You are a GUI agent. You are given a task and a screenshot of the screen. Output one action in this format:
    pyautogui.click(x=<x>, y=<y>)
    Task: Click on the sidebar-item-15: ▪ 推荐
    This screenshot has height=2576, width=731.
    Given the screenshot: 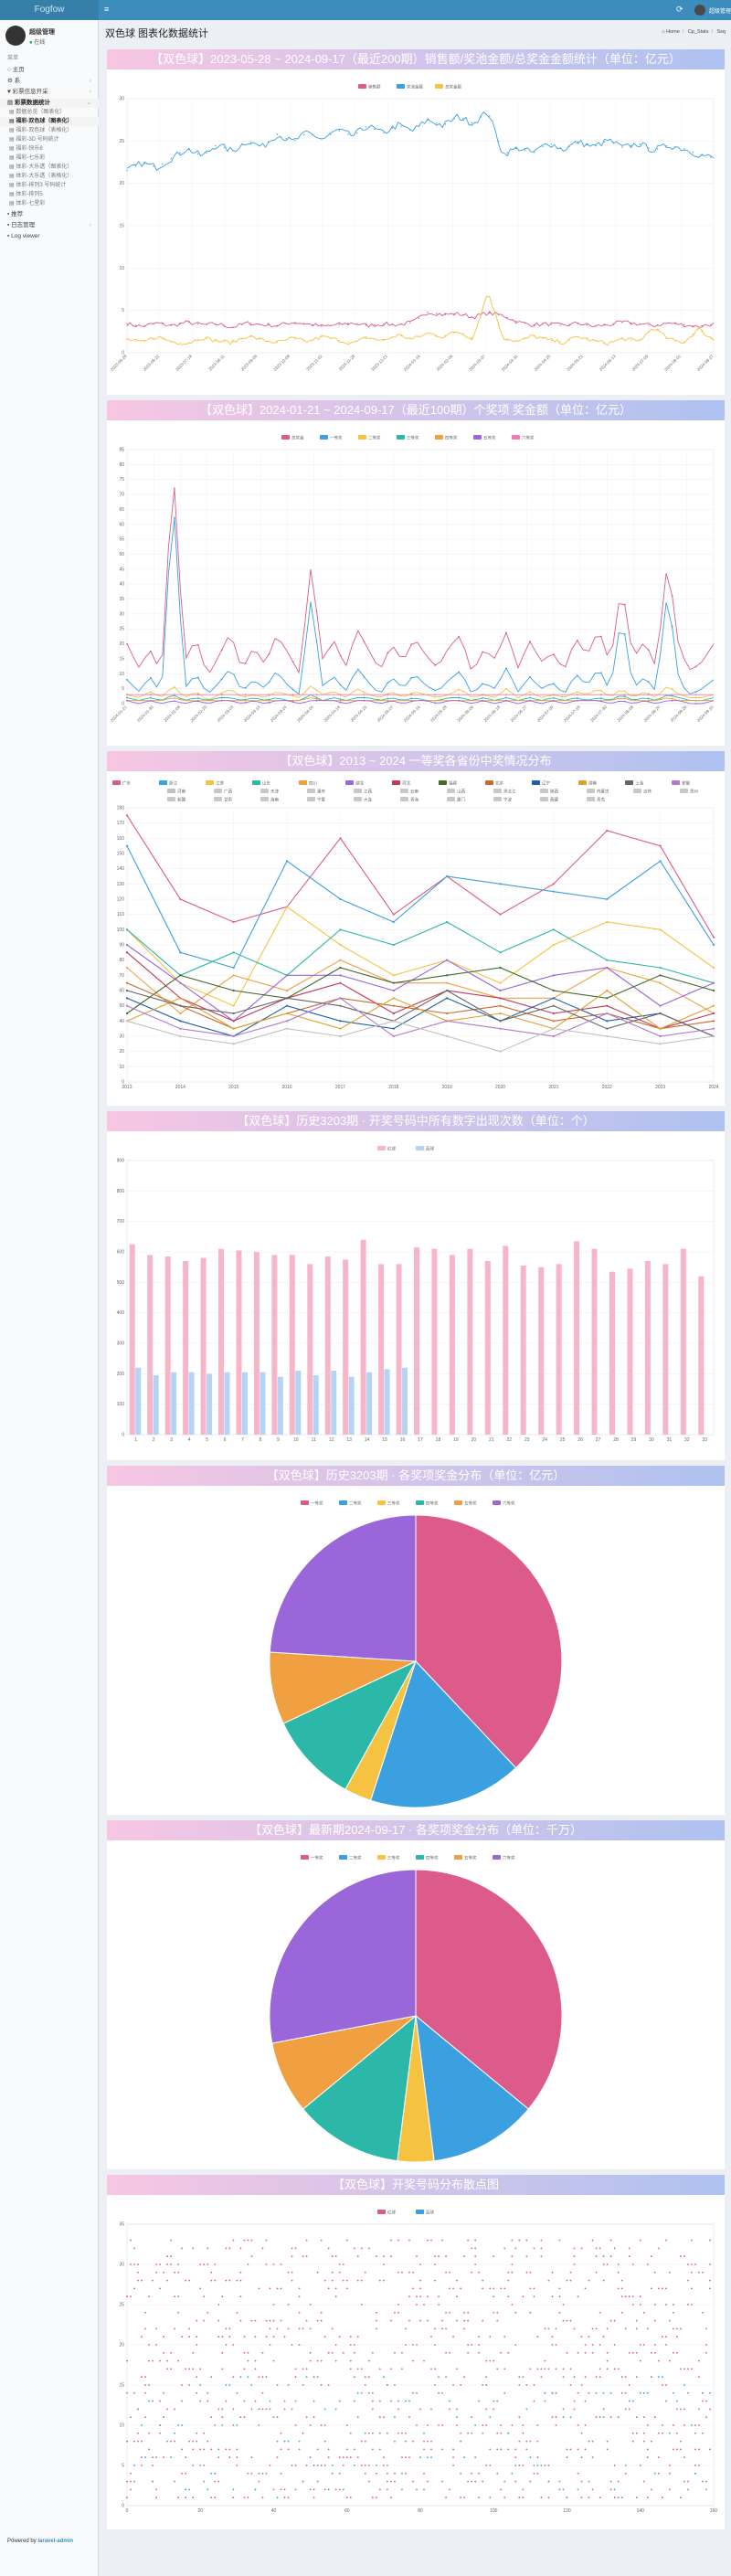 What is the action you would take?
    pyautogui.click(x=49, y=214)
    